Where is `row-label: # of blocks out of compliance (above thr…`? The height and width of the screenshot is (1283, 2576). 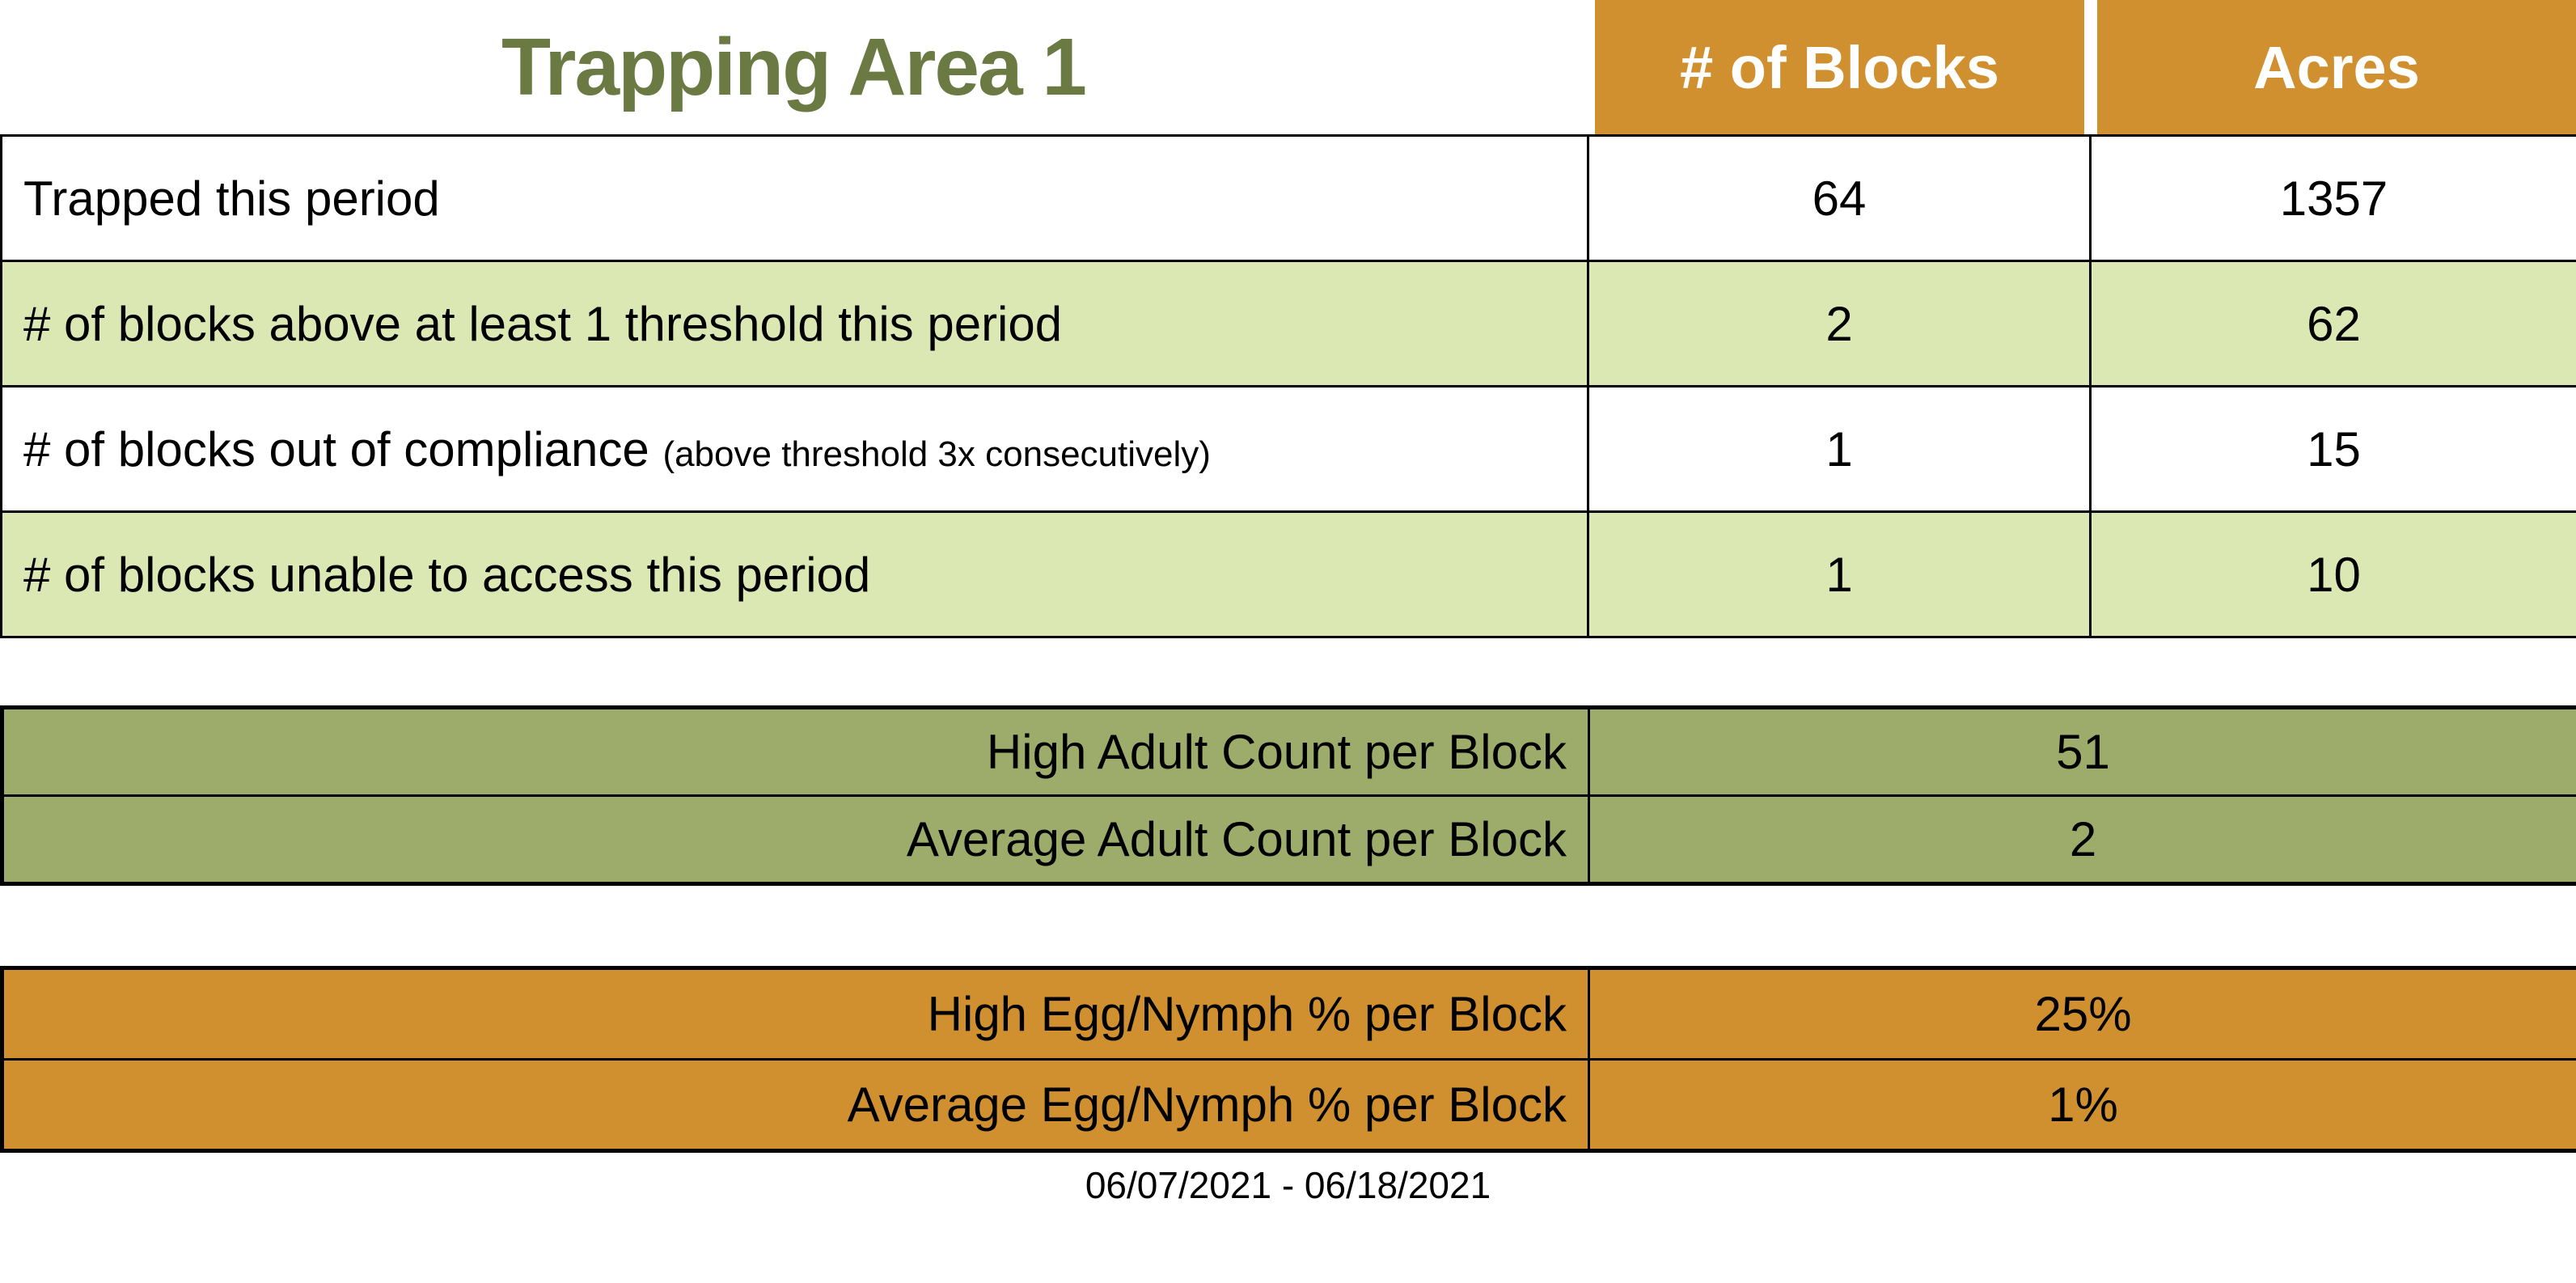
row-label: # of blocks out of compliance (above thr… is located at coordinates (795, 449).